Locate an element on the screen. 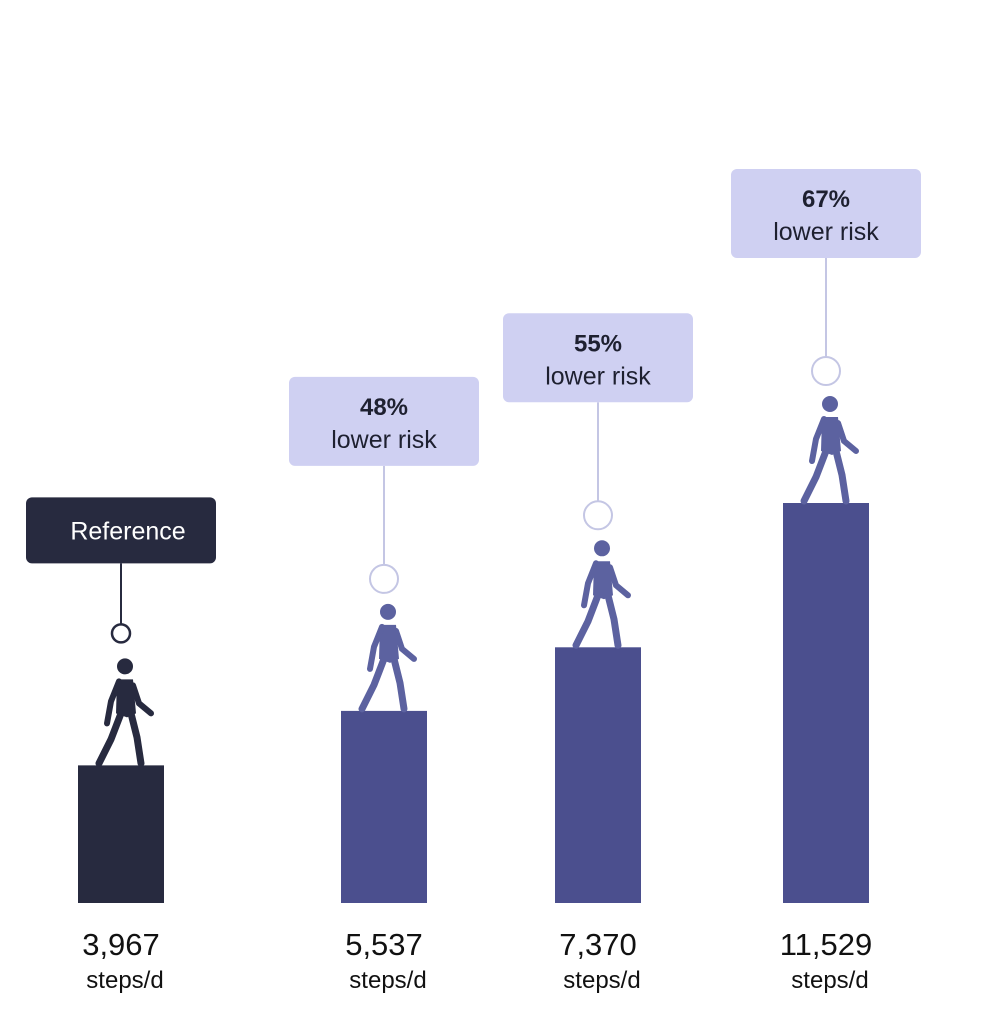 The width and height of the screenshot is (983, 1024). bar-reference is located at coordinates (121, 834).